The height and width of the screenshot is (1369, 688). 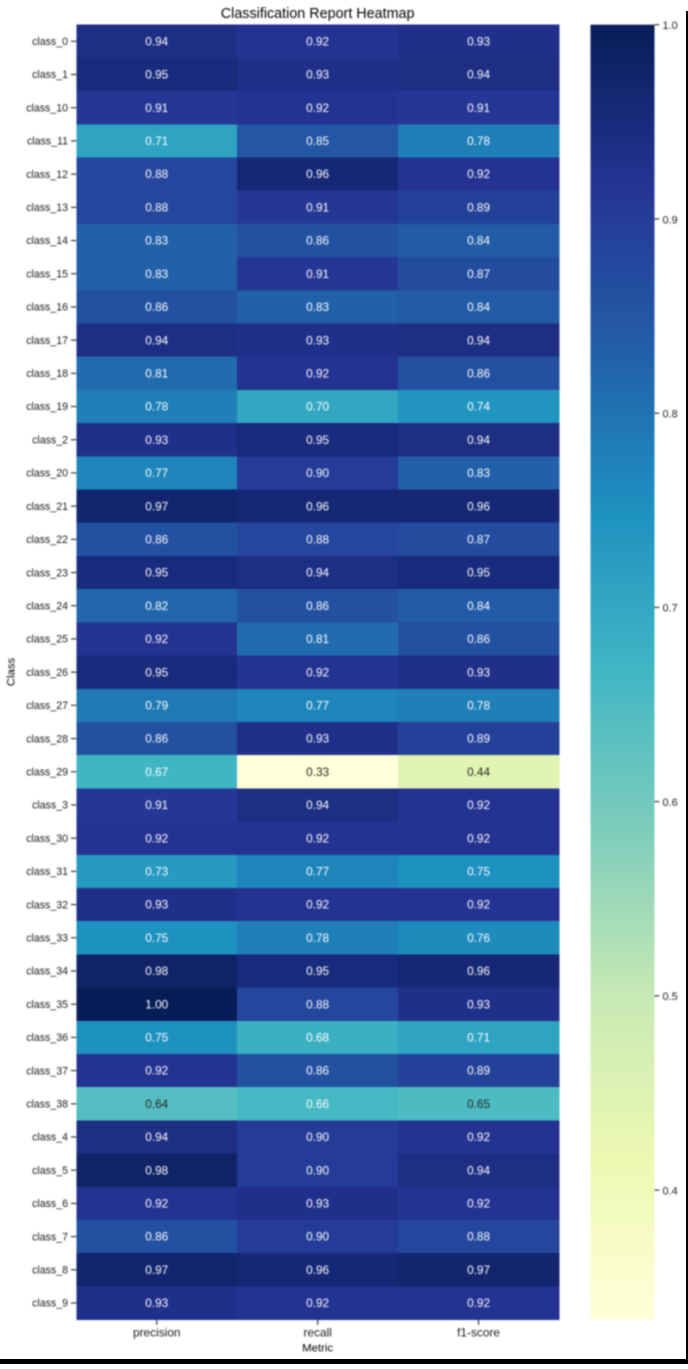 I want to click on svg-text: 0.6, so click(x=670, y=803).